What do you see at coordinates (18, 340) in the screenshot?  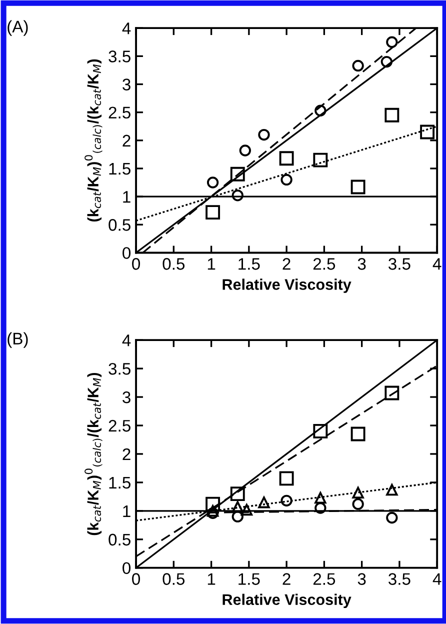 I see `text: (B)` at bounding box center [18, 340].